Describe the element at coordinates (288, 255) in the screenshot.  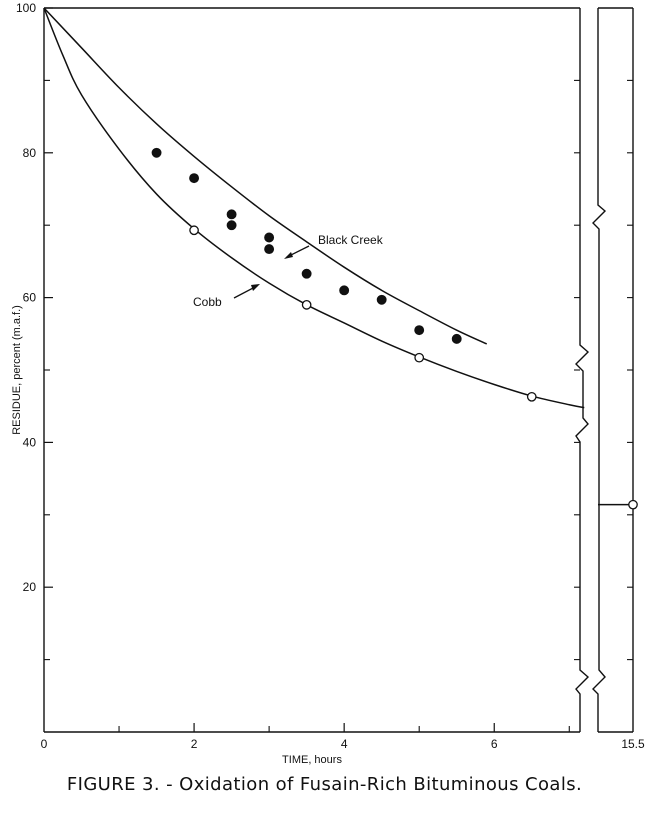
I see `black-creek-pointer-head` at that location.